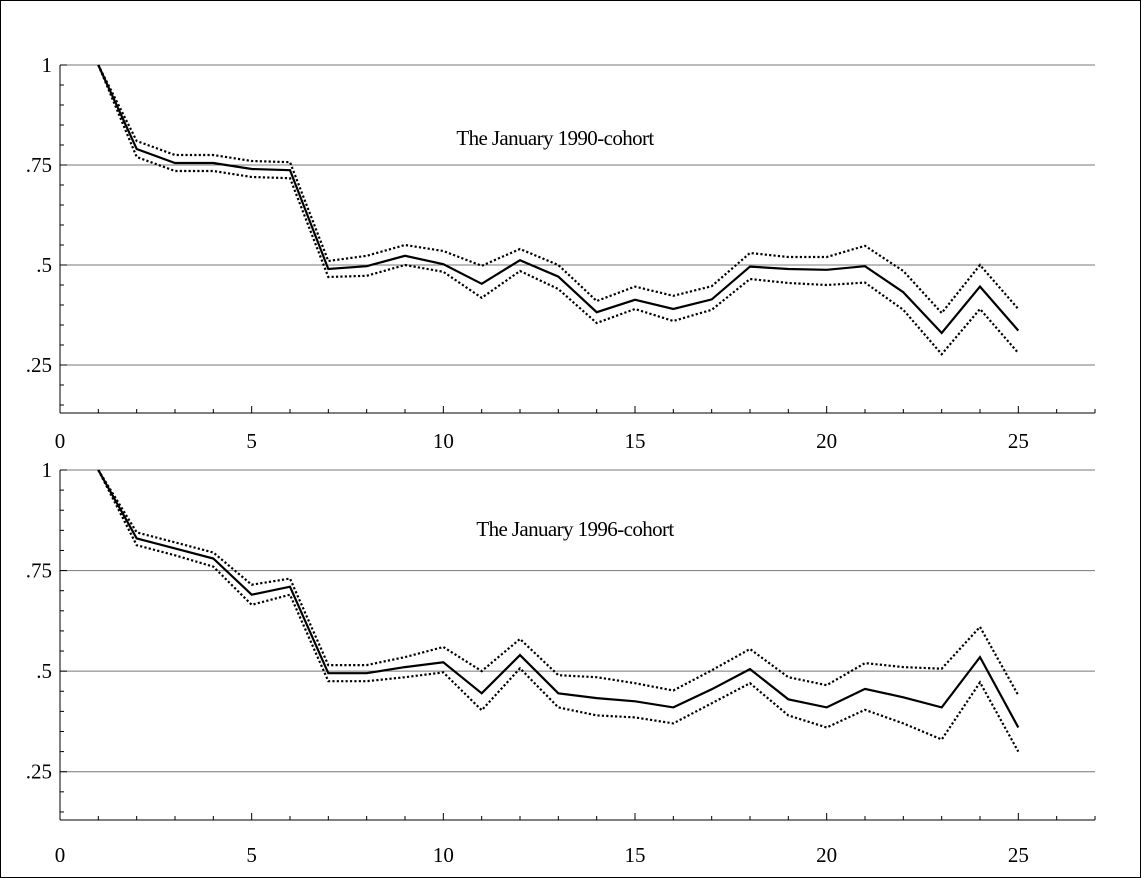 The height and width of the screenshot is (878, 1141). I want to click on chart-title: The January 1990-cohort, so click(555, 138).